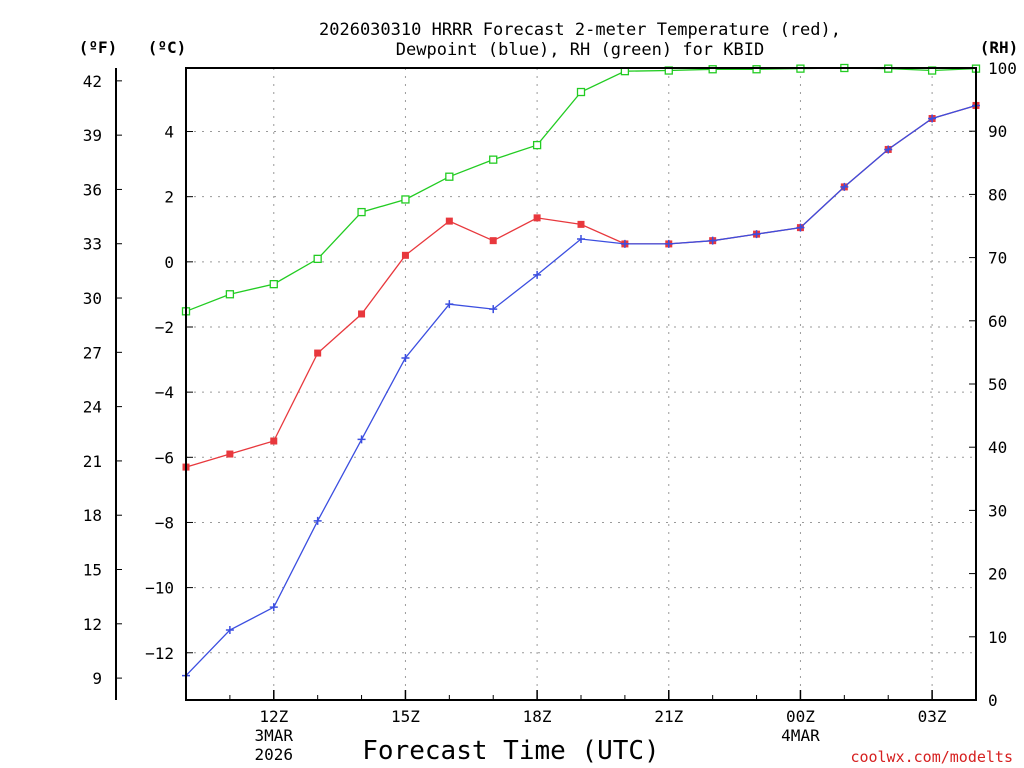 This screenshot has width=1024, height=768. What do you see at coordinates (510, 751) in the screenshot?
I see `x-axis-label: Forecast Time (UTC)` at bounding box center [510, 751].